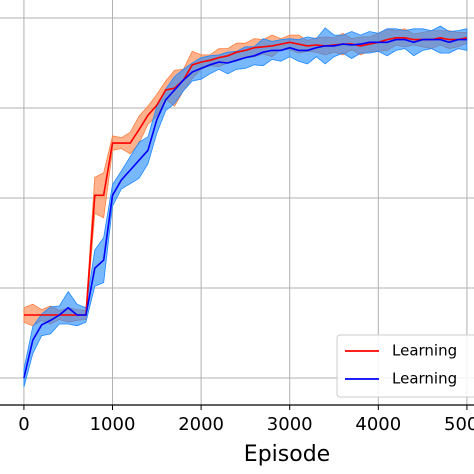  I want to click on x-tick-label: 3000, so click(290, 424).